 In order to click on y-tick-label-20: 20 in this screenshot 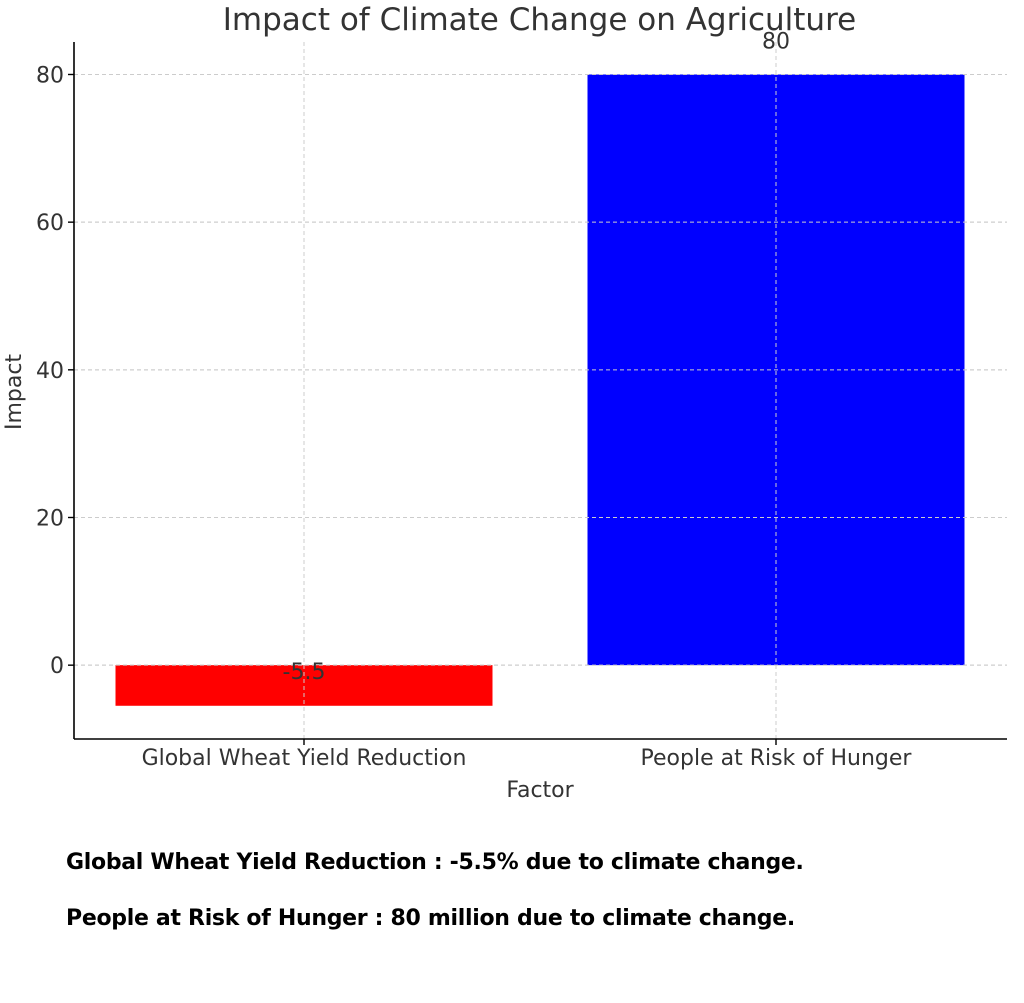, I will do `click(50, 518)`.